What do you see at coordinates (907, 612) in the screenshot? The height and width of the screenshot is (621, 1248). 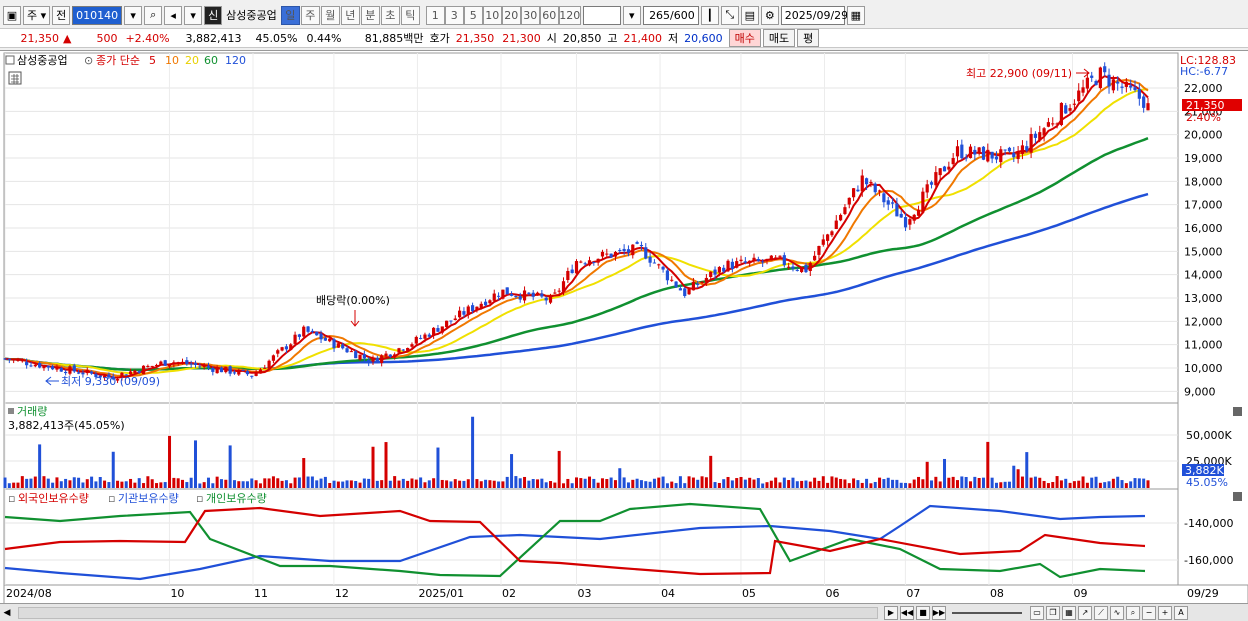 I see `first-icon: ◀◀` at bounding box center [907, 612].